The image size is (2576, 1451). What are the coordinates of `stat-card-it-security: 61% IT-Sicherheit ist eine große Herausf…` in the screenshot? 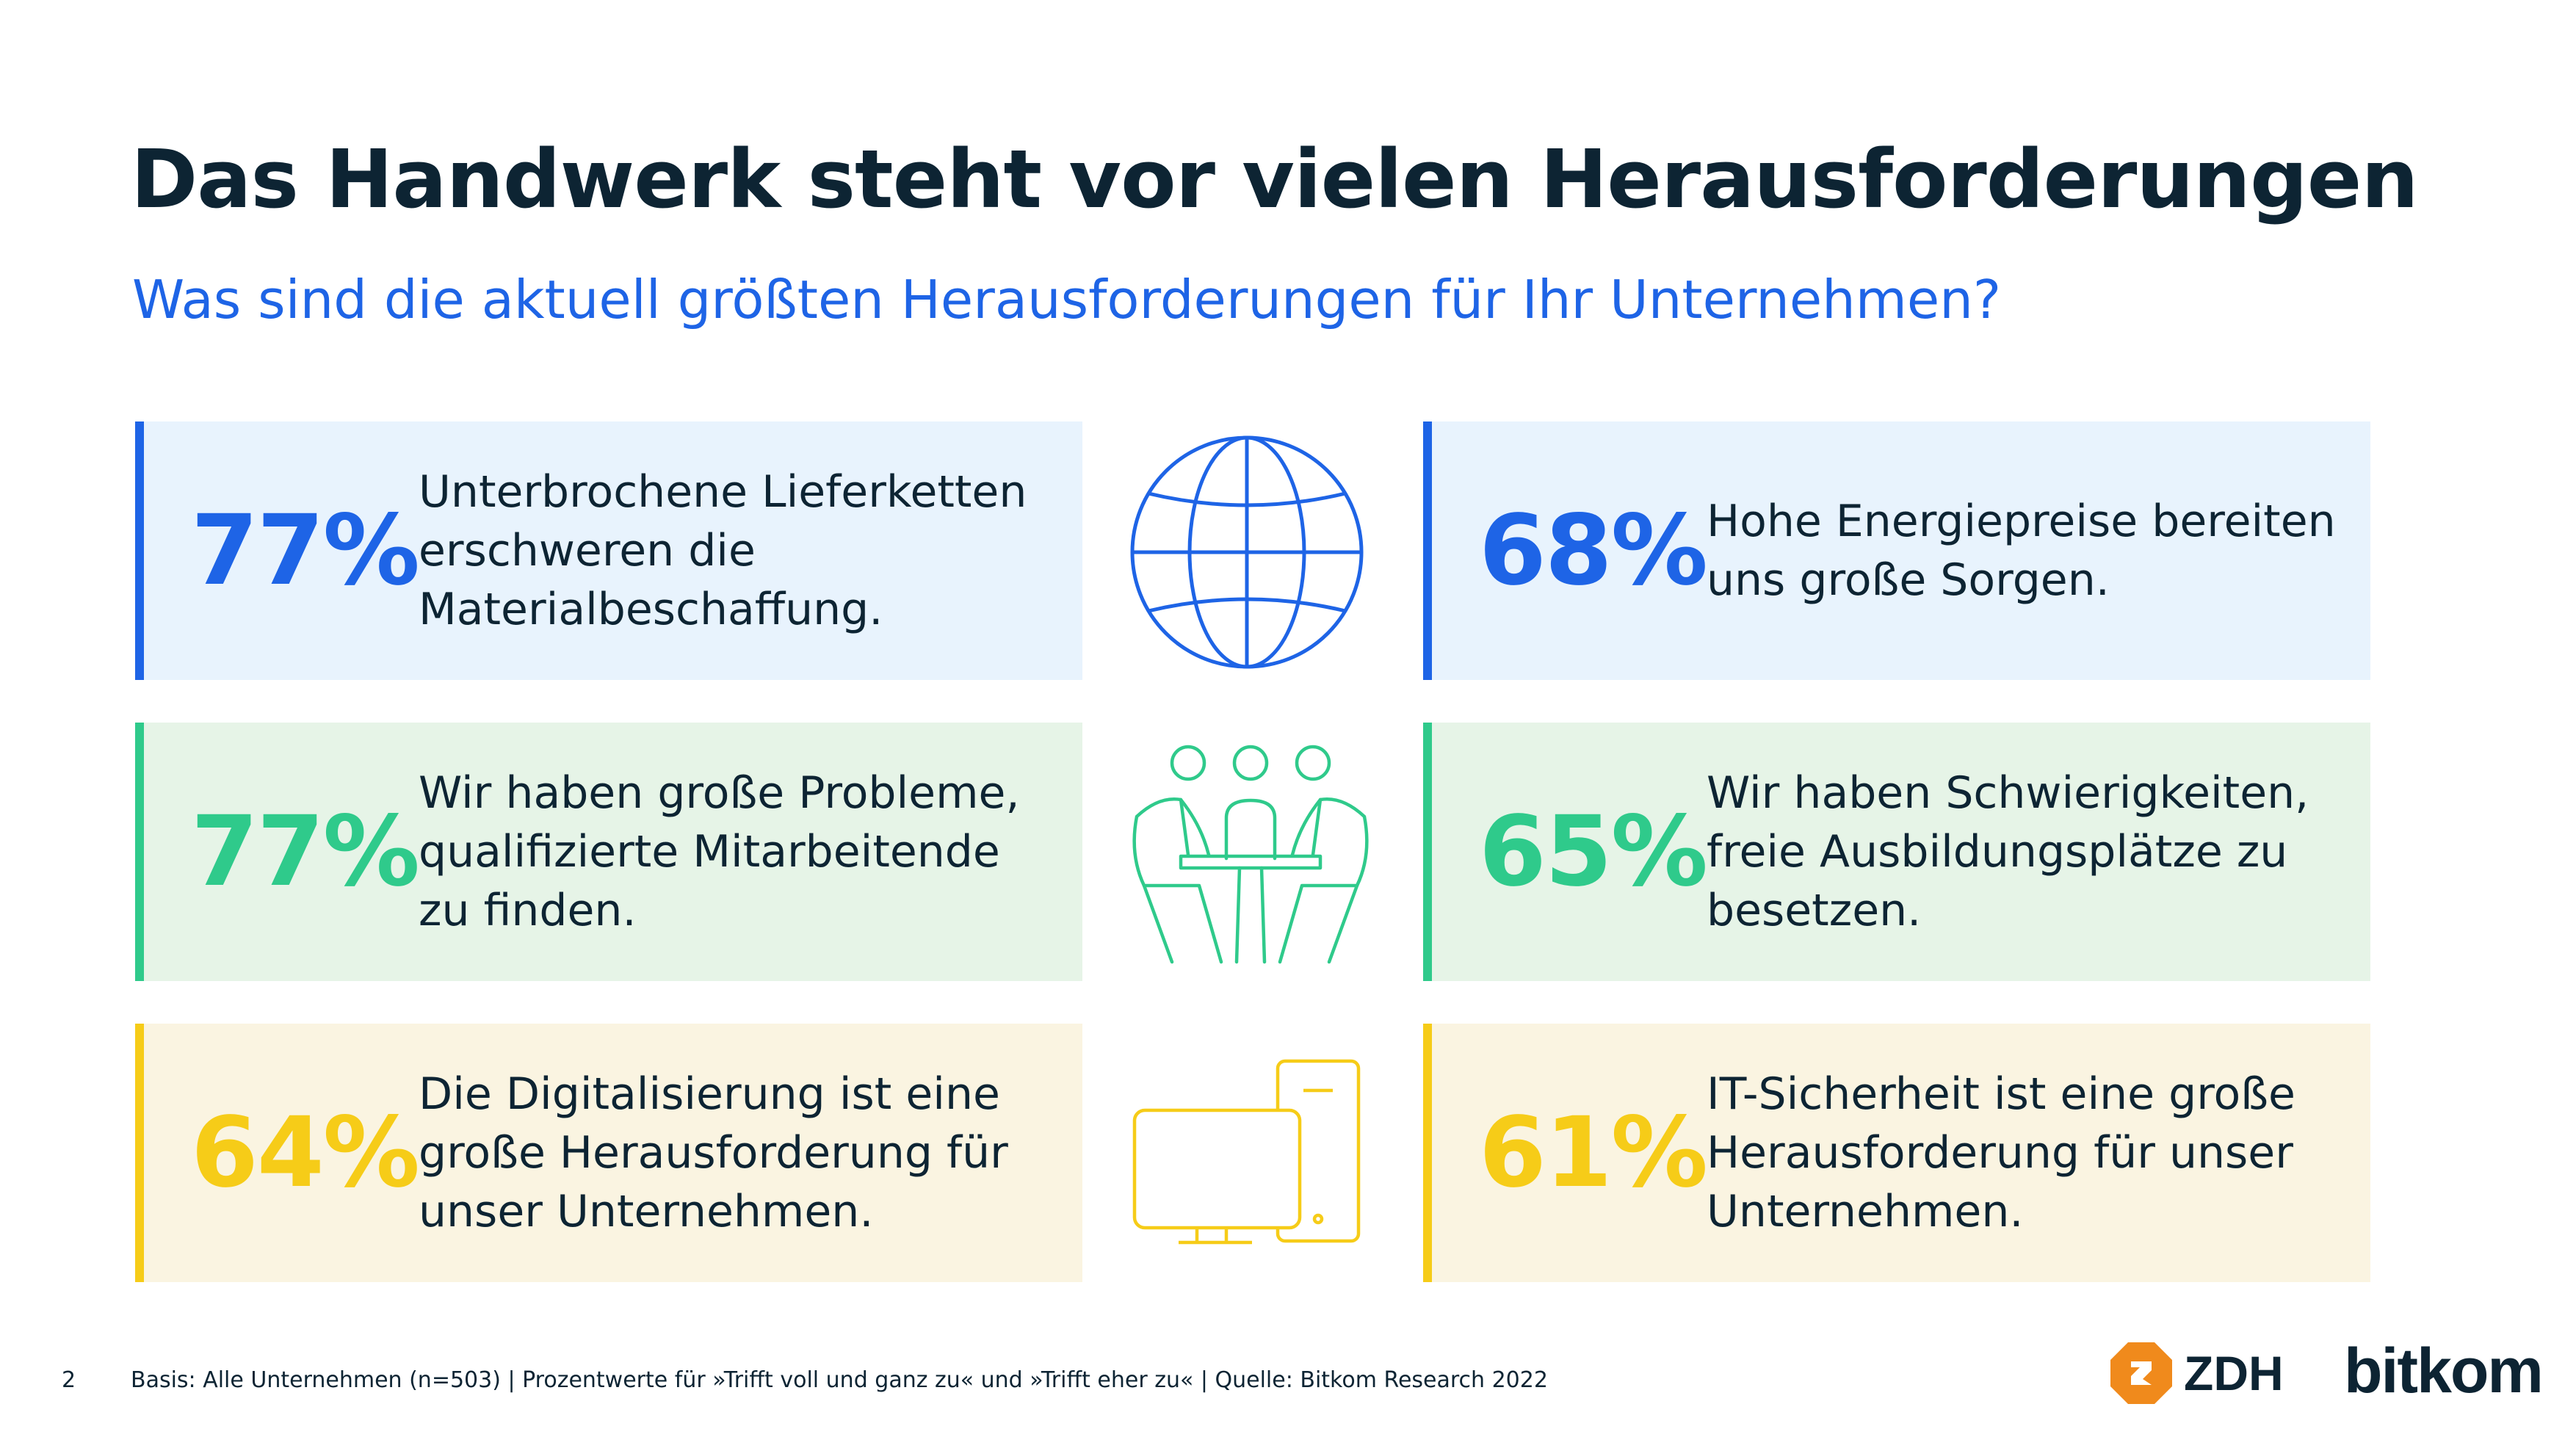 It's located at (1896, 1153).